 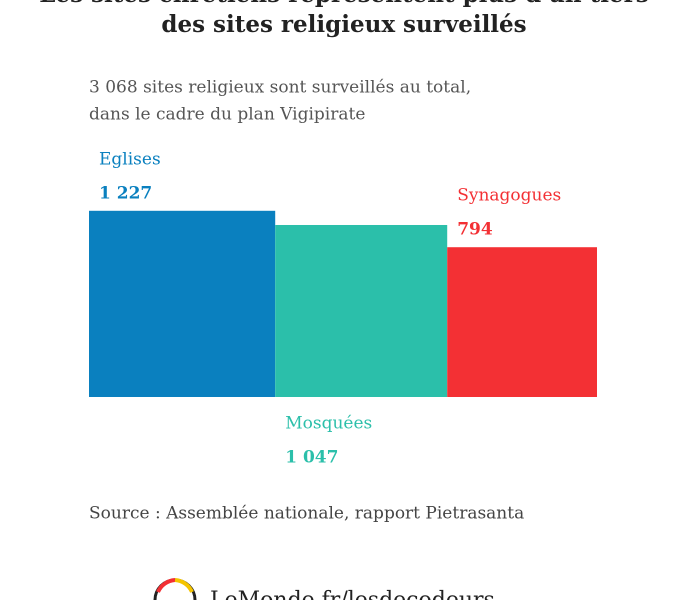 I want to click on category-label: Synagogues, so click(x=509, y=196).